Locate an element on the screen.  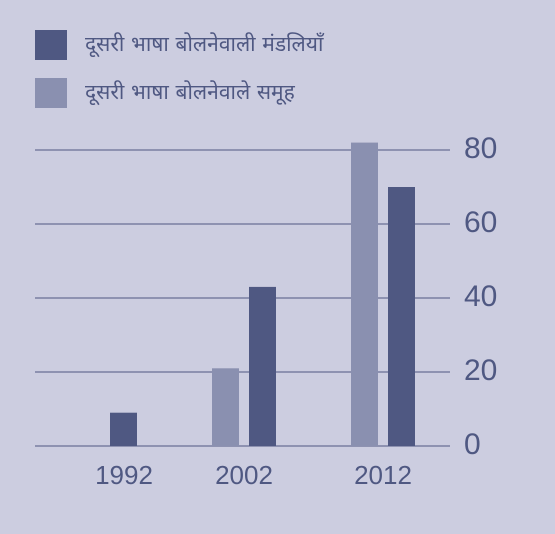
x-tick-label: 2002 is located at coordinates (244, 475).